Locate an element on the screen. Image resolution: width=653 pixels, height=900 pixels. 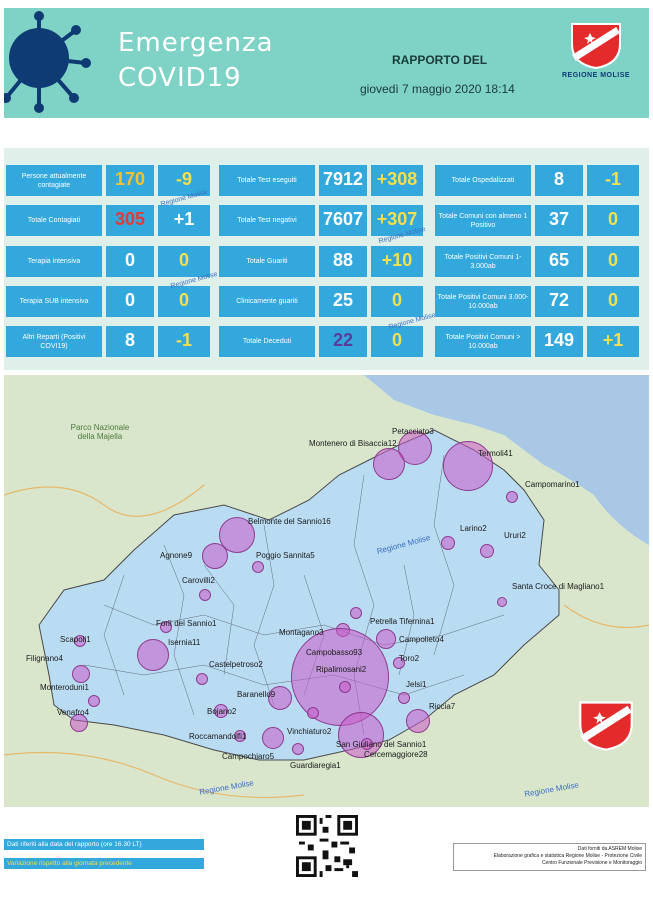
stat-label-col3-1: Totale Comuni con almeno 1 Positivo is located at coordinates (483, 220).